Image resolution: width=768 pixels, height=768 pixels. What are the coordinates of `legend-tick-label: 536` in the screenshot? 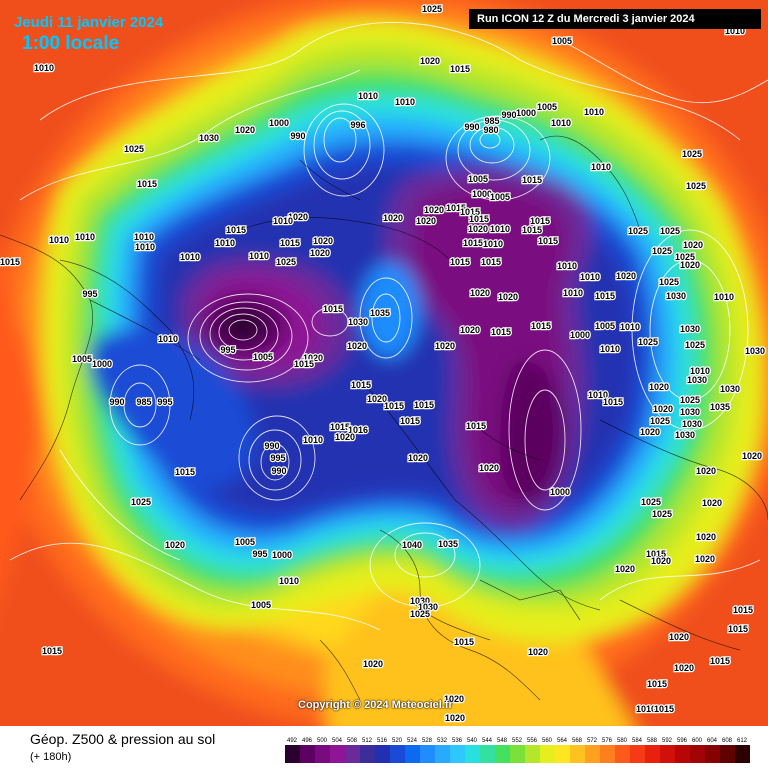 It's located at (457, 741).